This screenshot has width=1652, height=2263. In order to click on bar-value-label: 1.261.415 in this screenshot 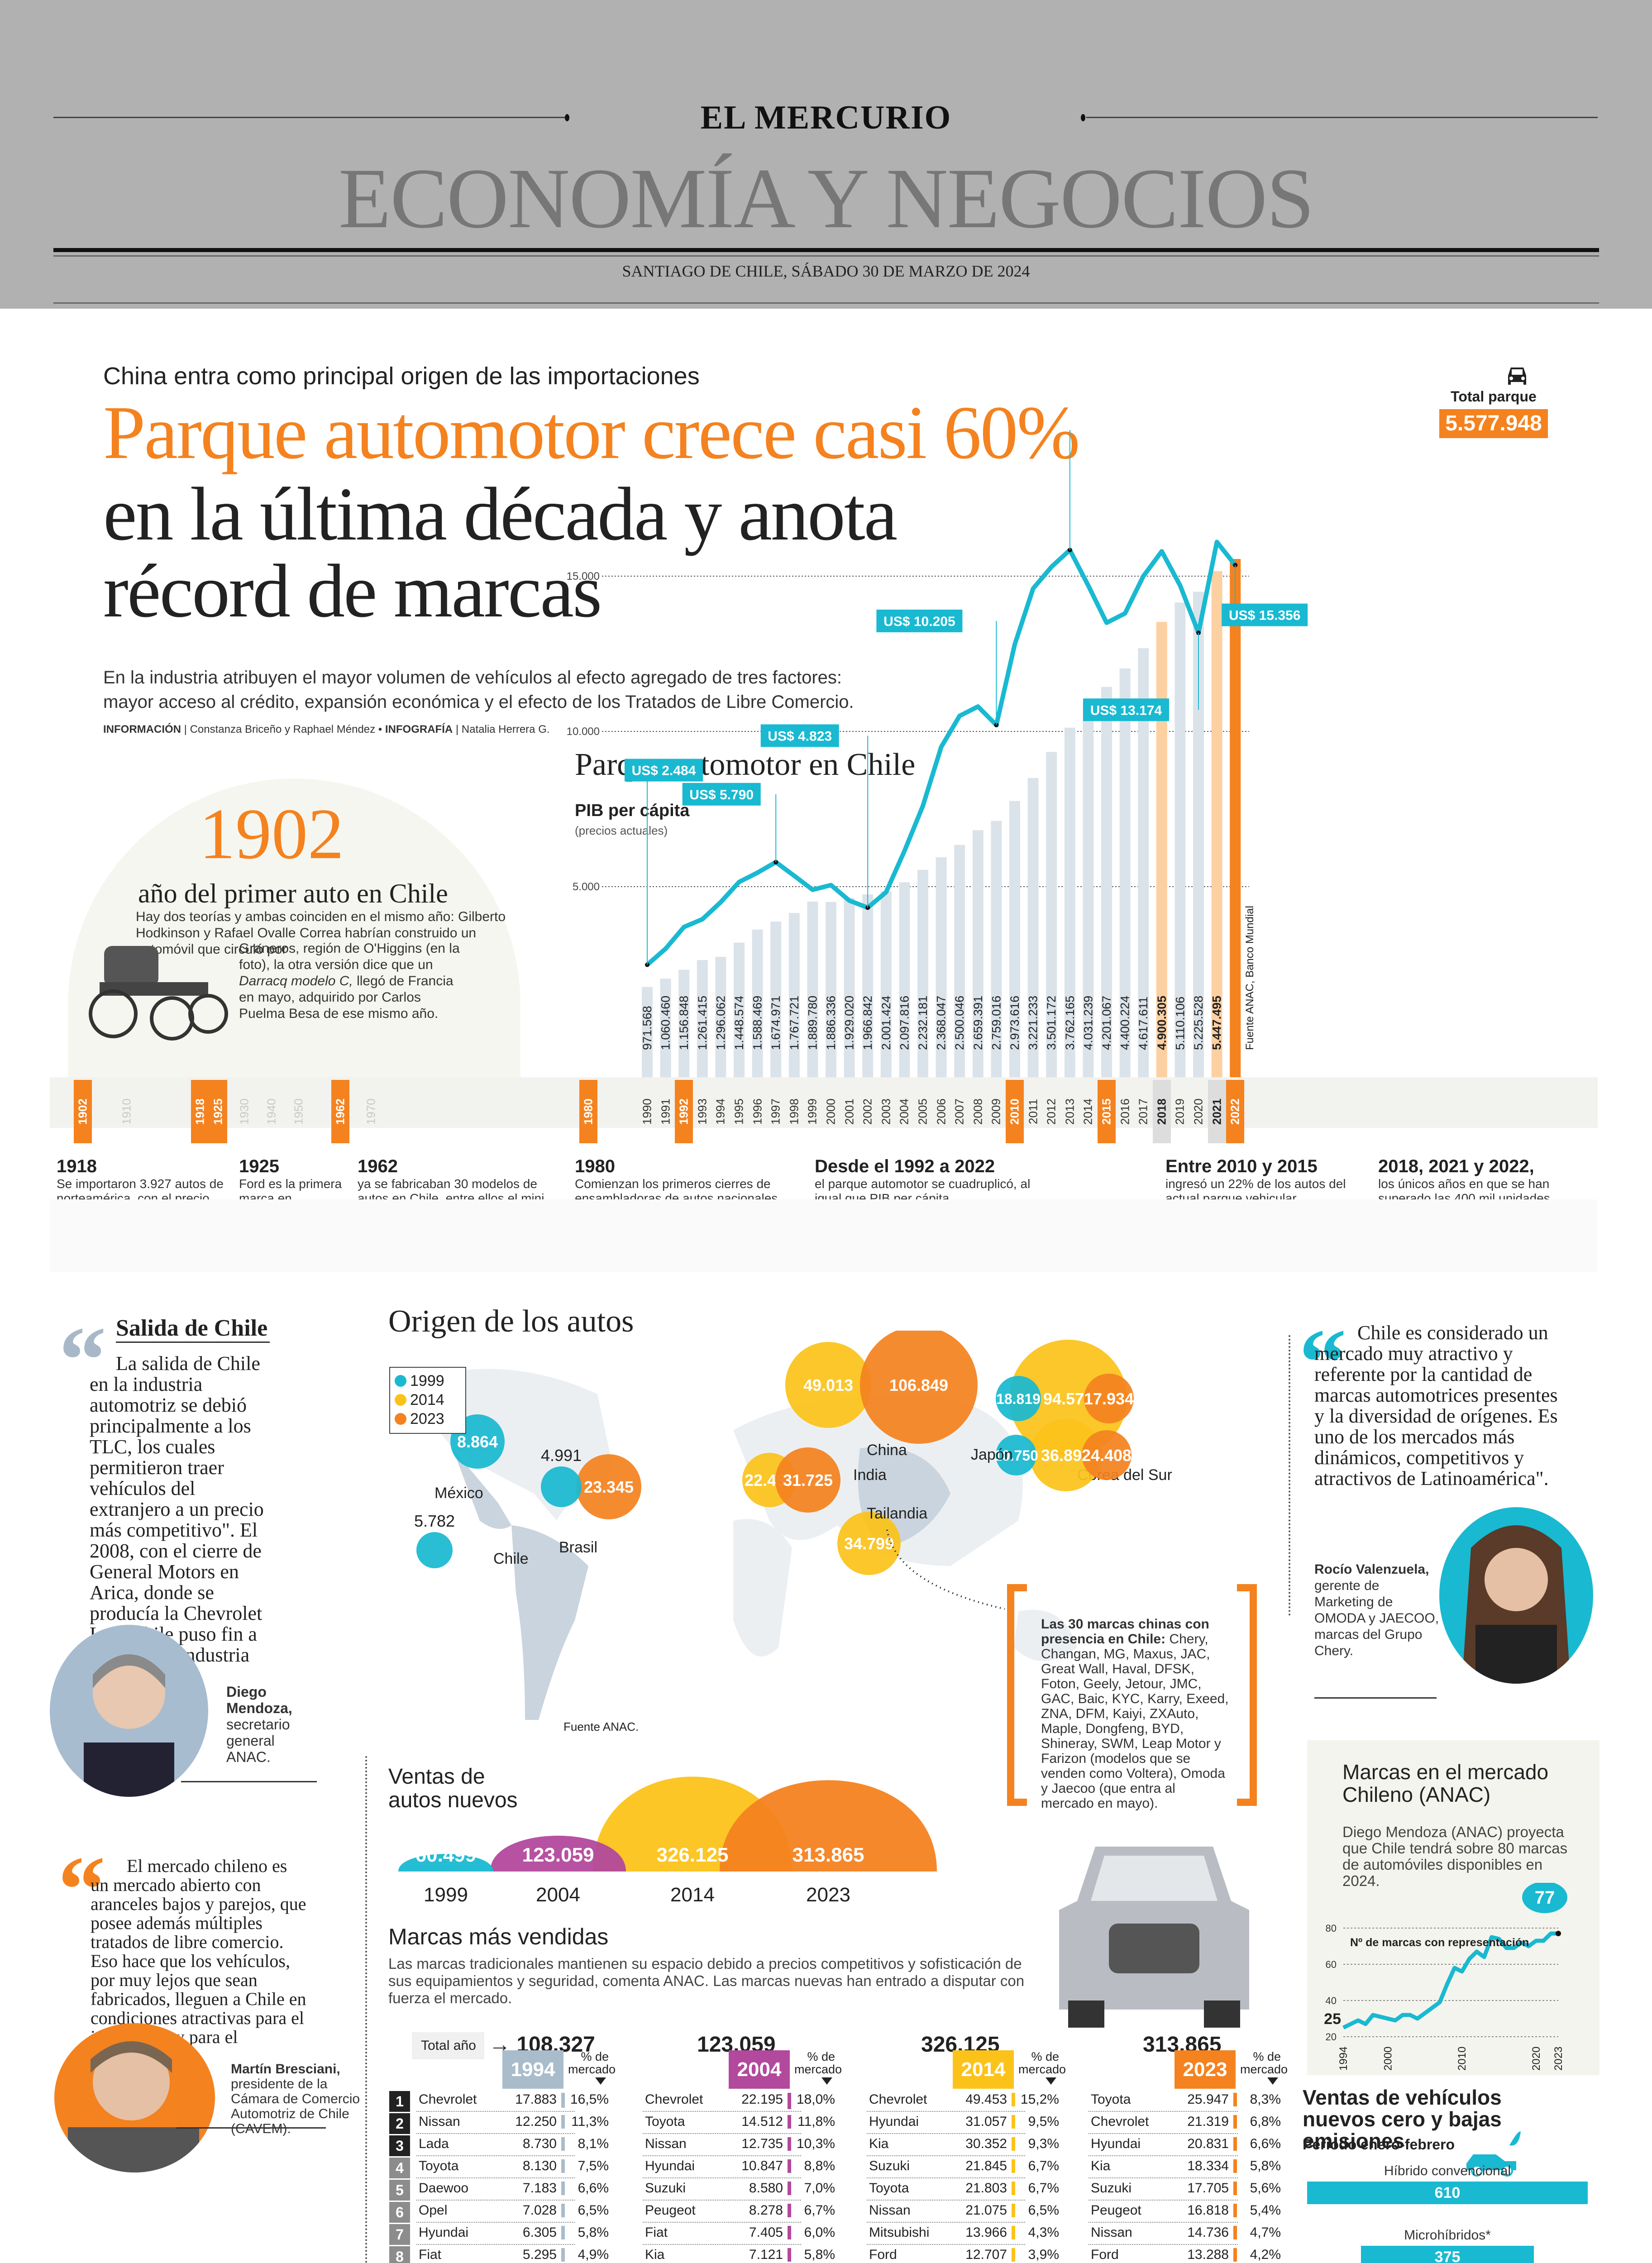, I will do `click(702, 1023)`.